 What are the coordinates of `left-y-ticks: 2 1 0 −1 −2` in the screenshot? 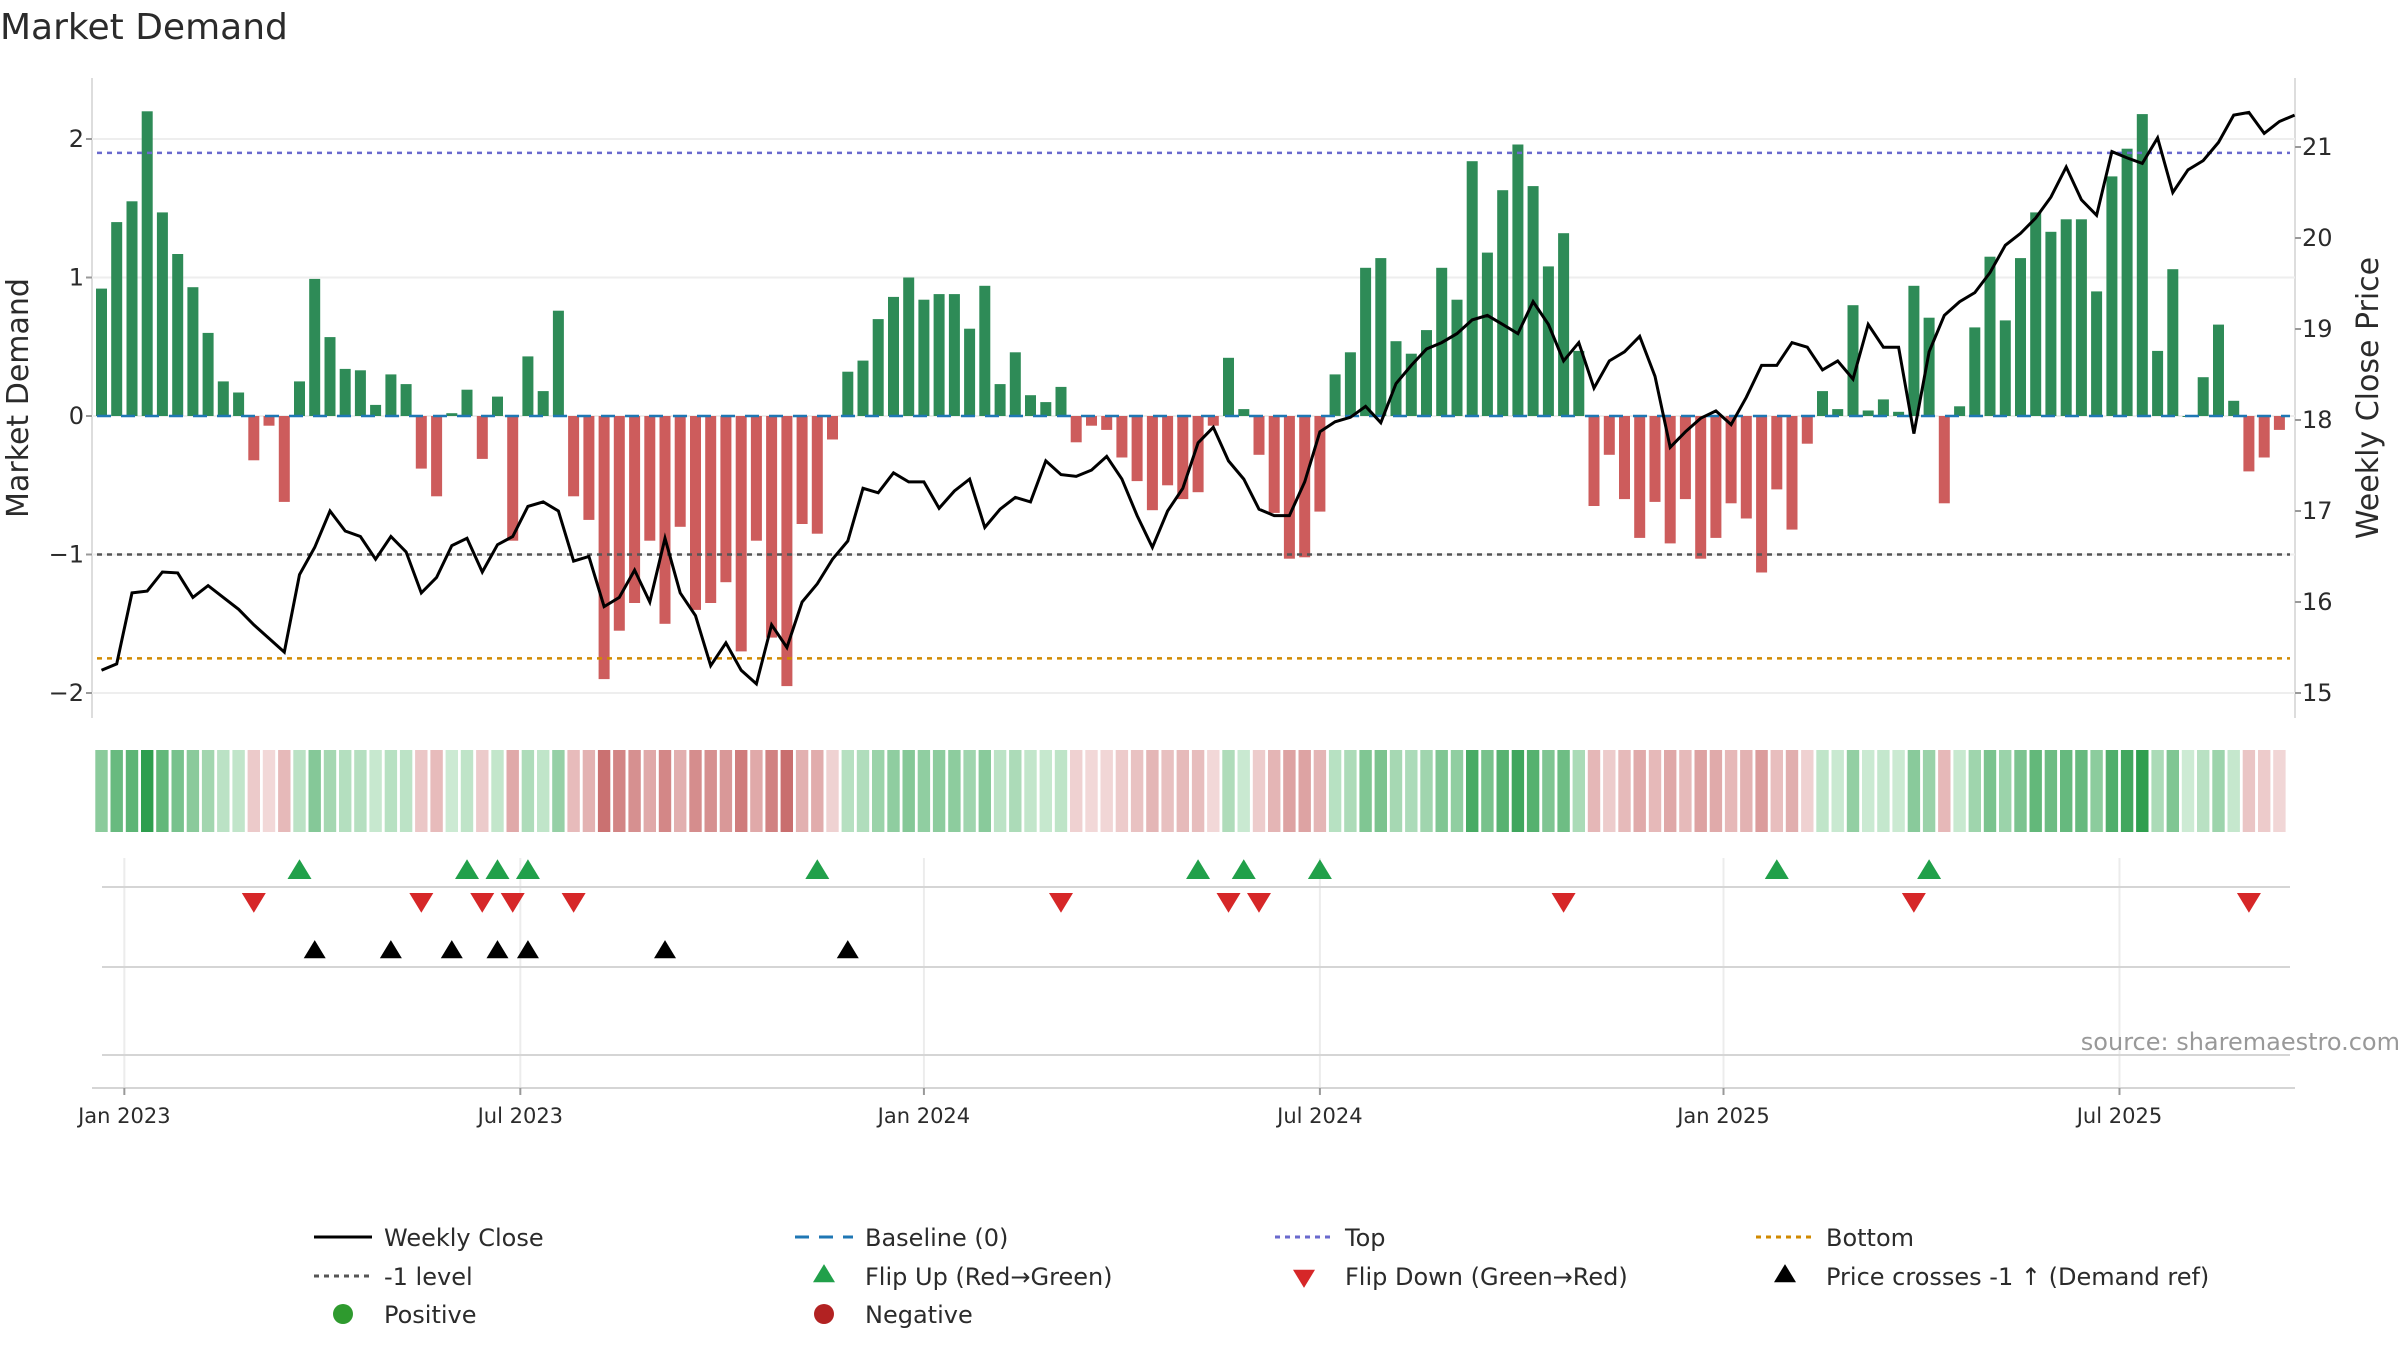 It's located at (70, 416).